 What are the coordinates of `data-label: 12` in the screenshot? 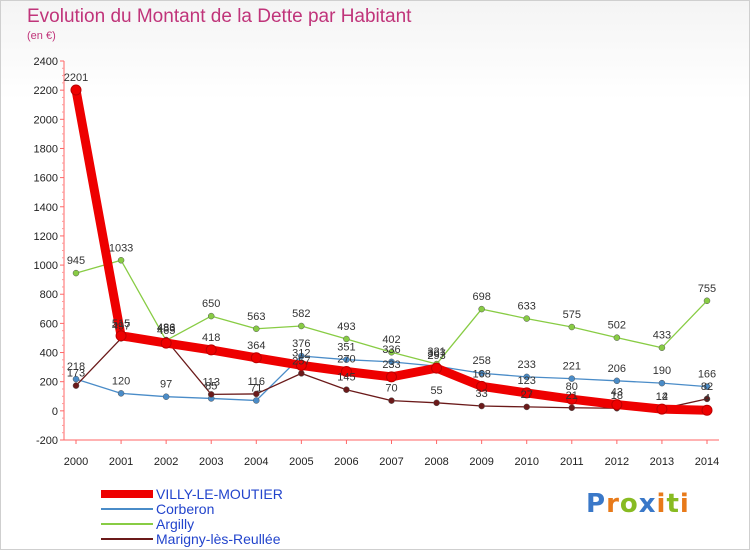 It's located at (662, 397).